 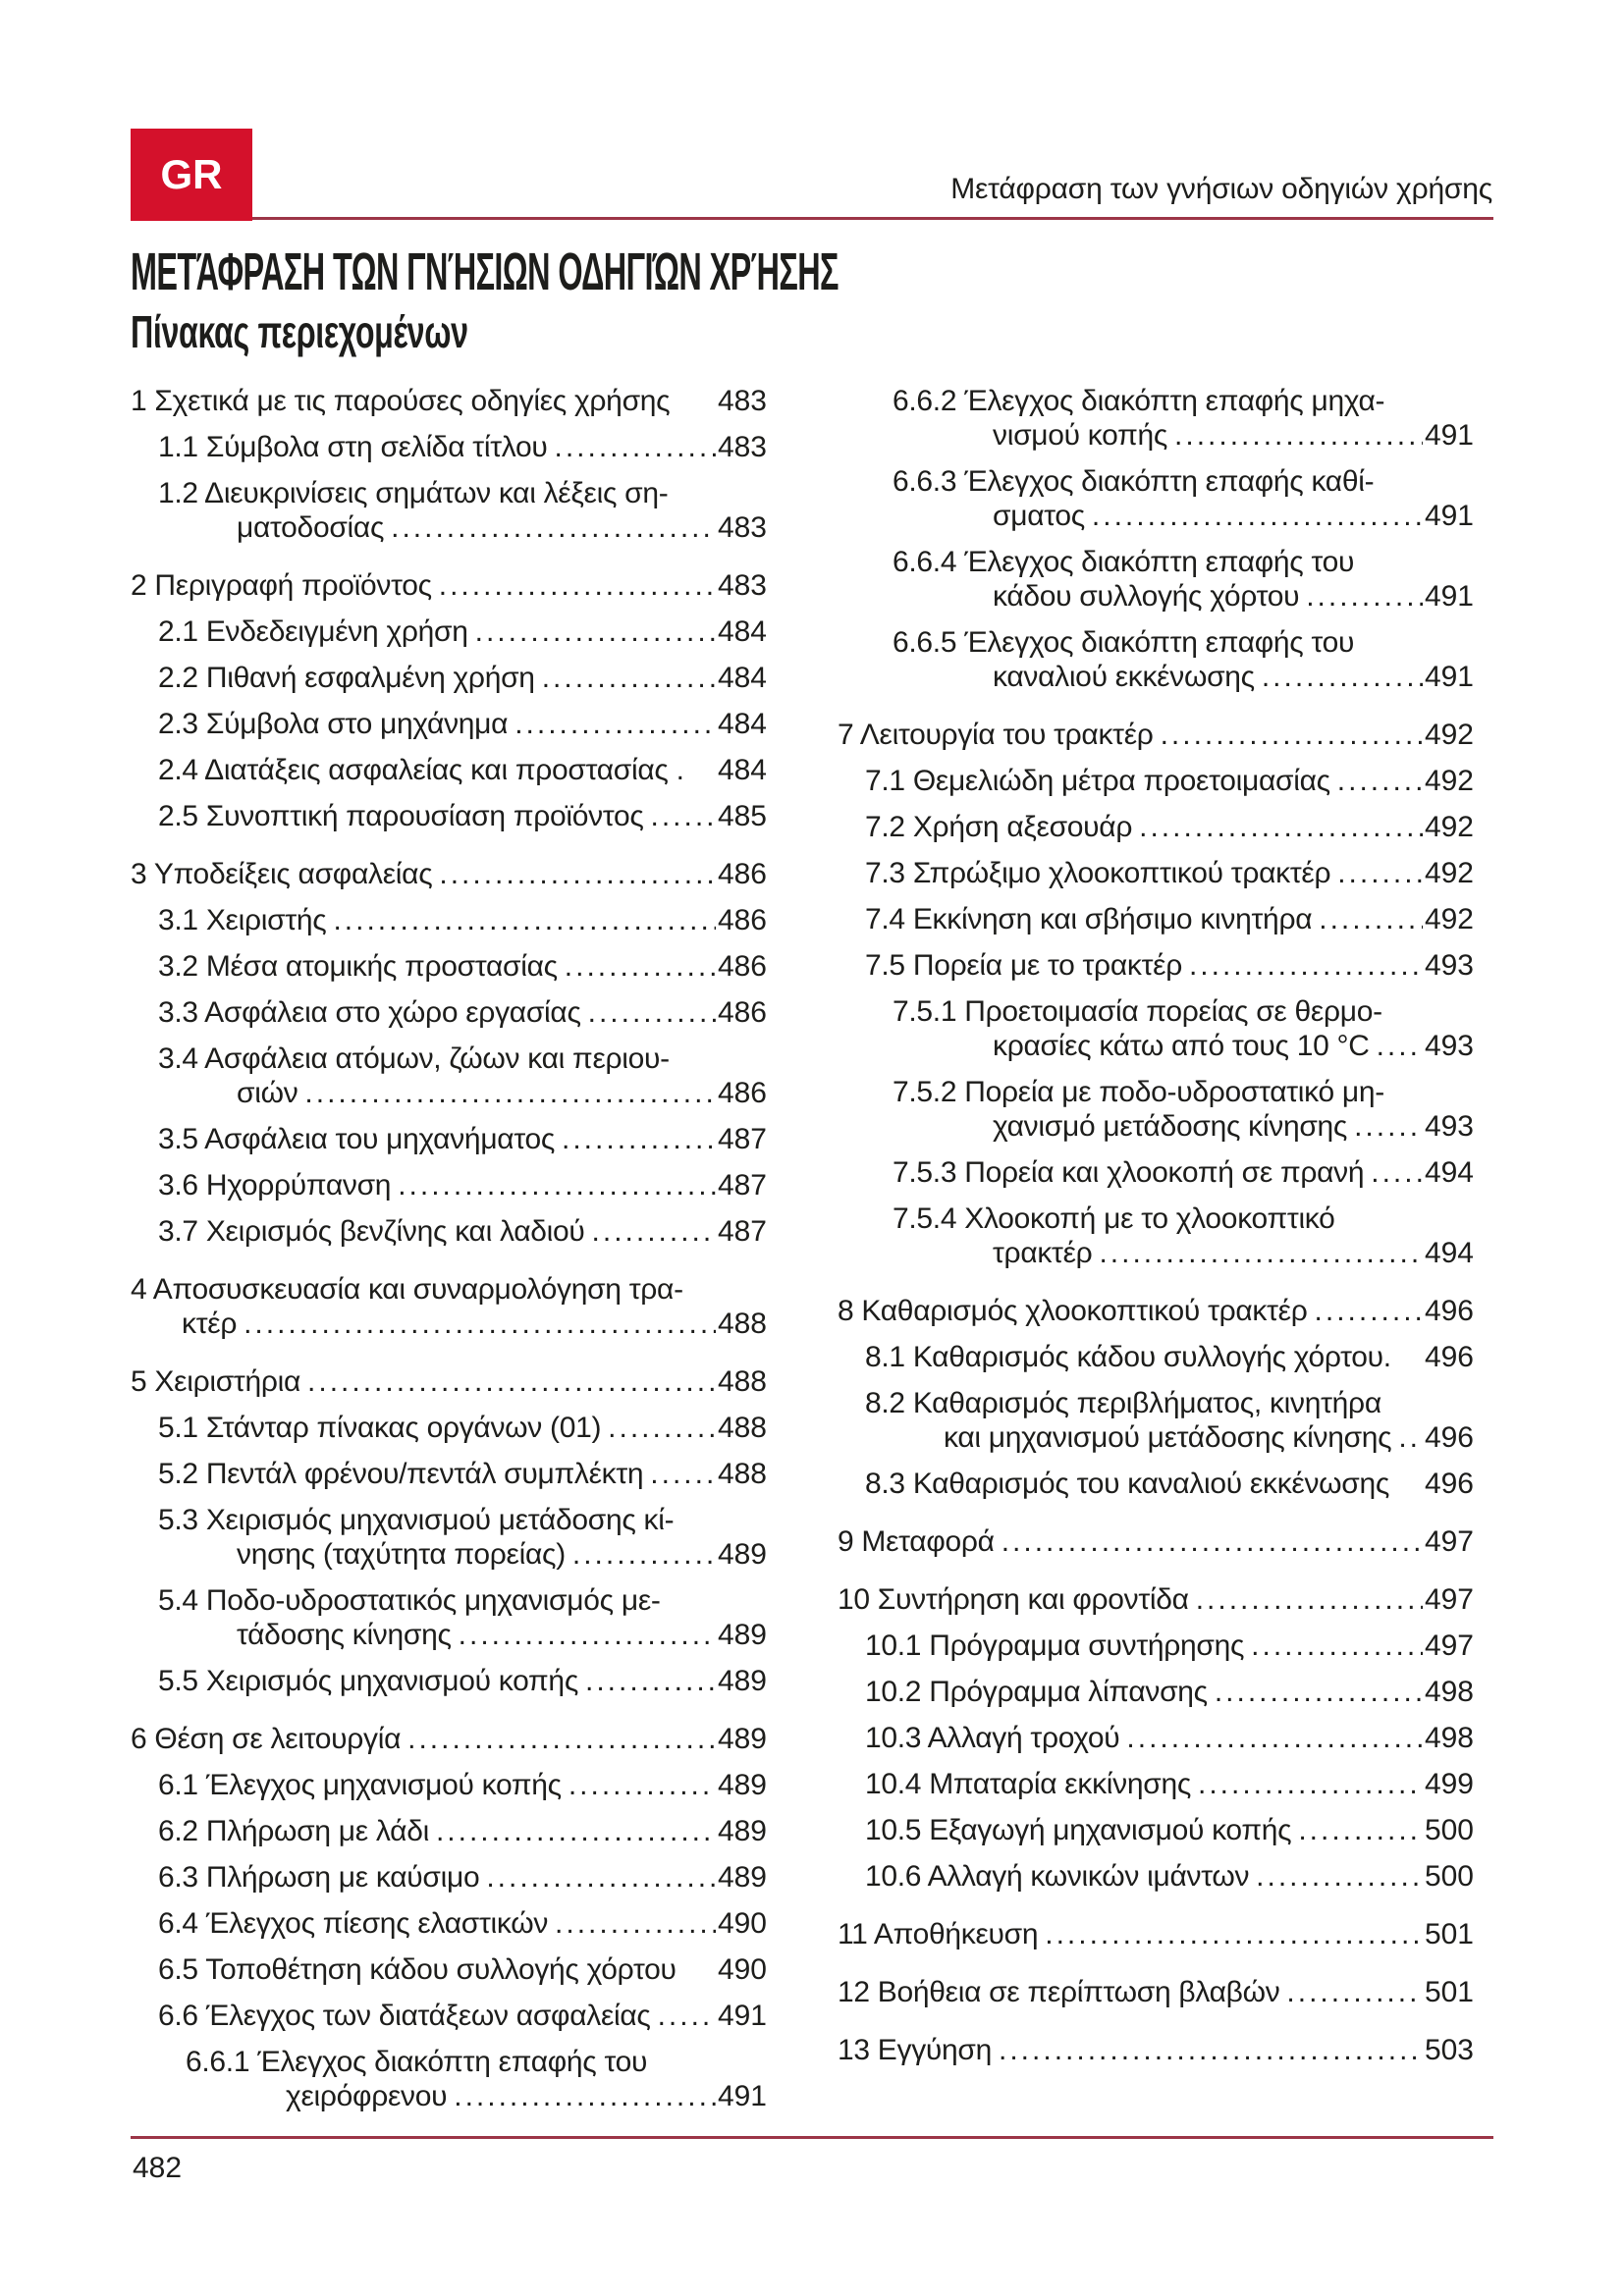 I want to click on toc-page-number: 499, so click(x=1449, y=1784).